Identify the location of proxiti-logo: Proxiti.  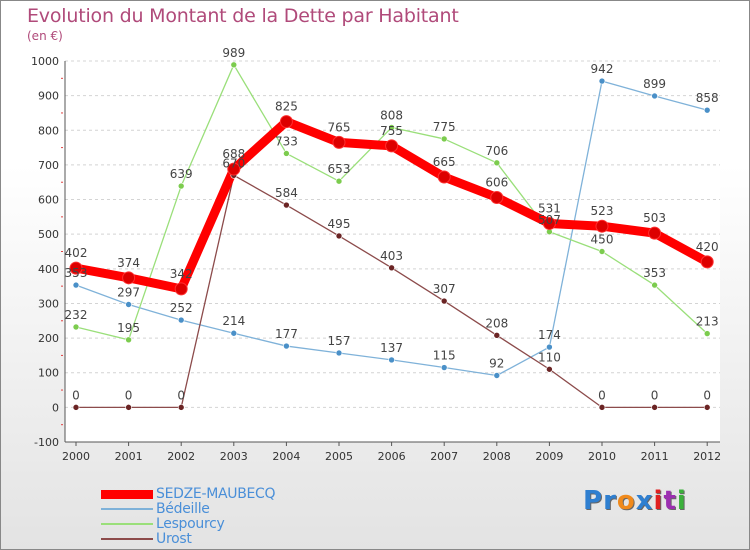
(635, 501).